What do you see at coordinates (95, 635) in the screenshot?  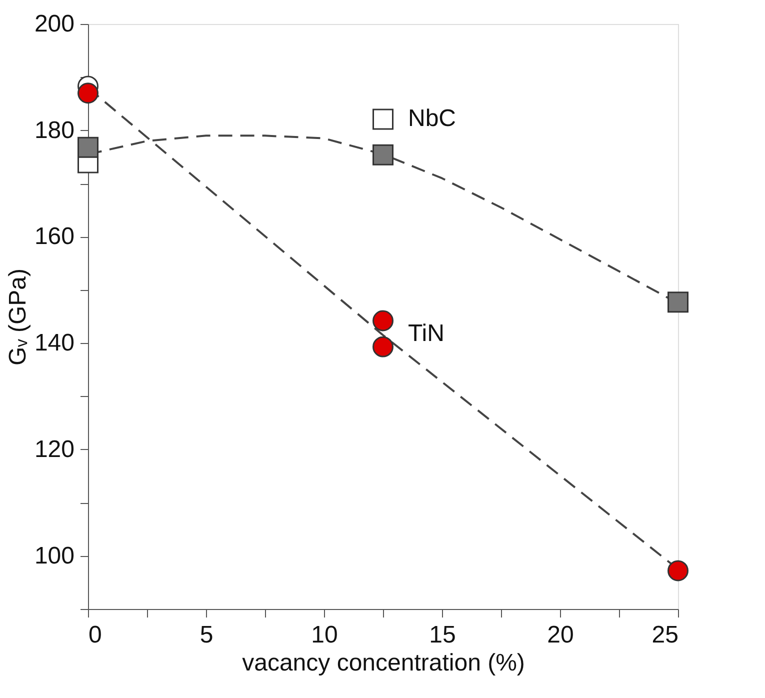 I see `x-tick-label: 0` at bounding box center [95, 635].